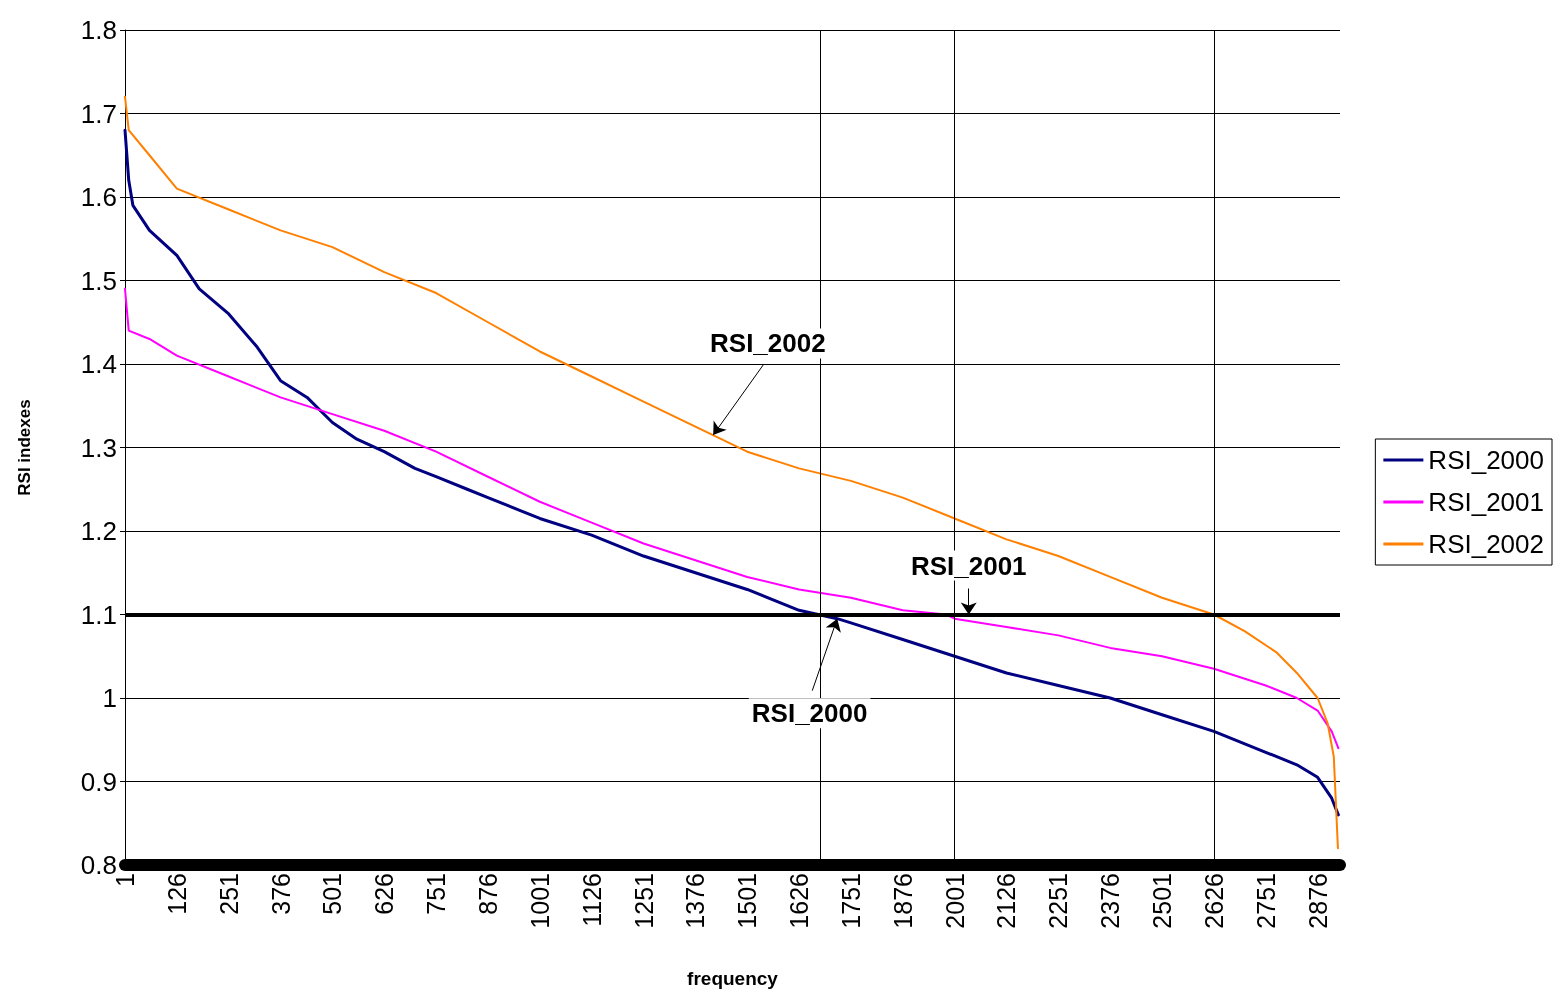 This screenshot has width=1568, height=1006. I want to click on x-tick-label: 2626, so click(1213, 901).